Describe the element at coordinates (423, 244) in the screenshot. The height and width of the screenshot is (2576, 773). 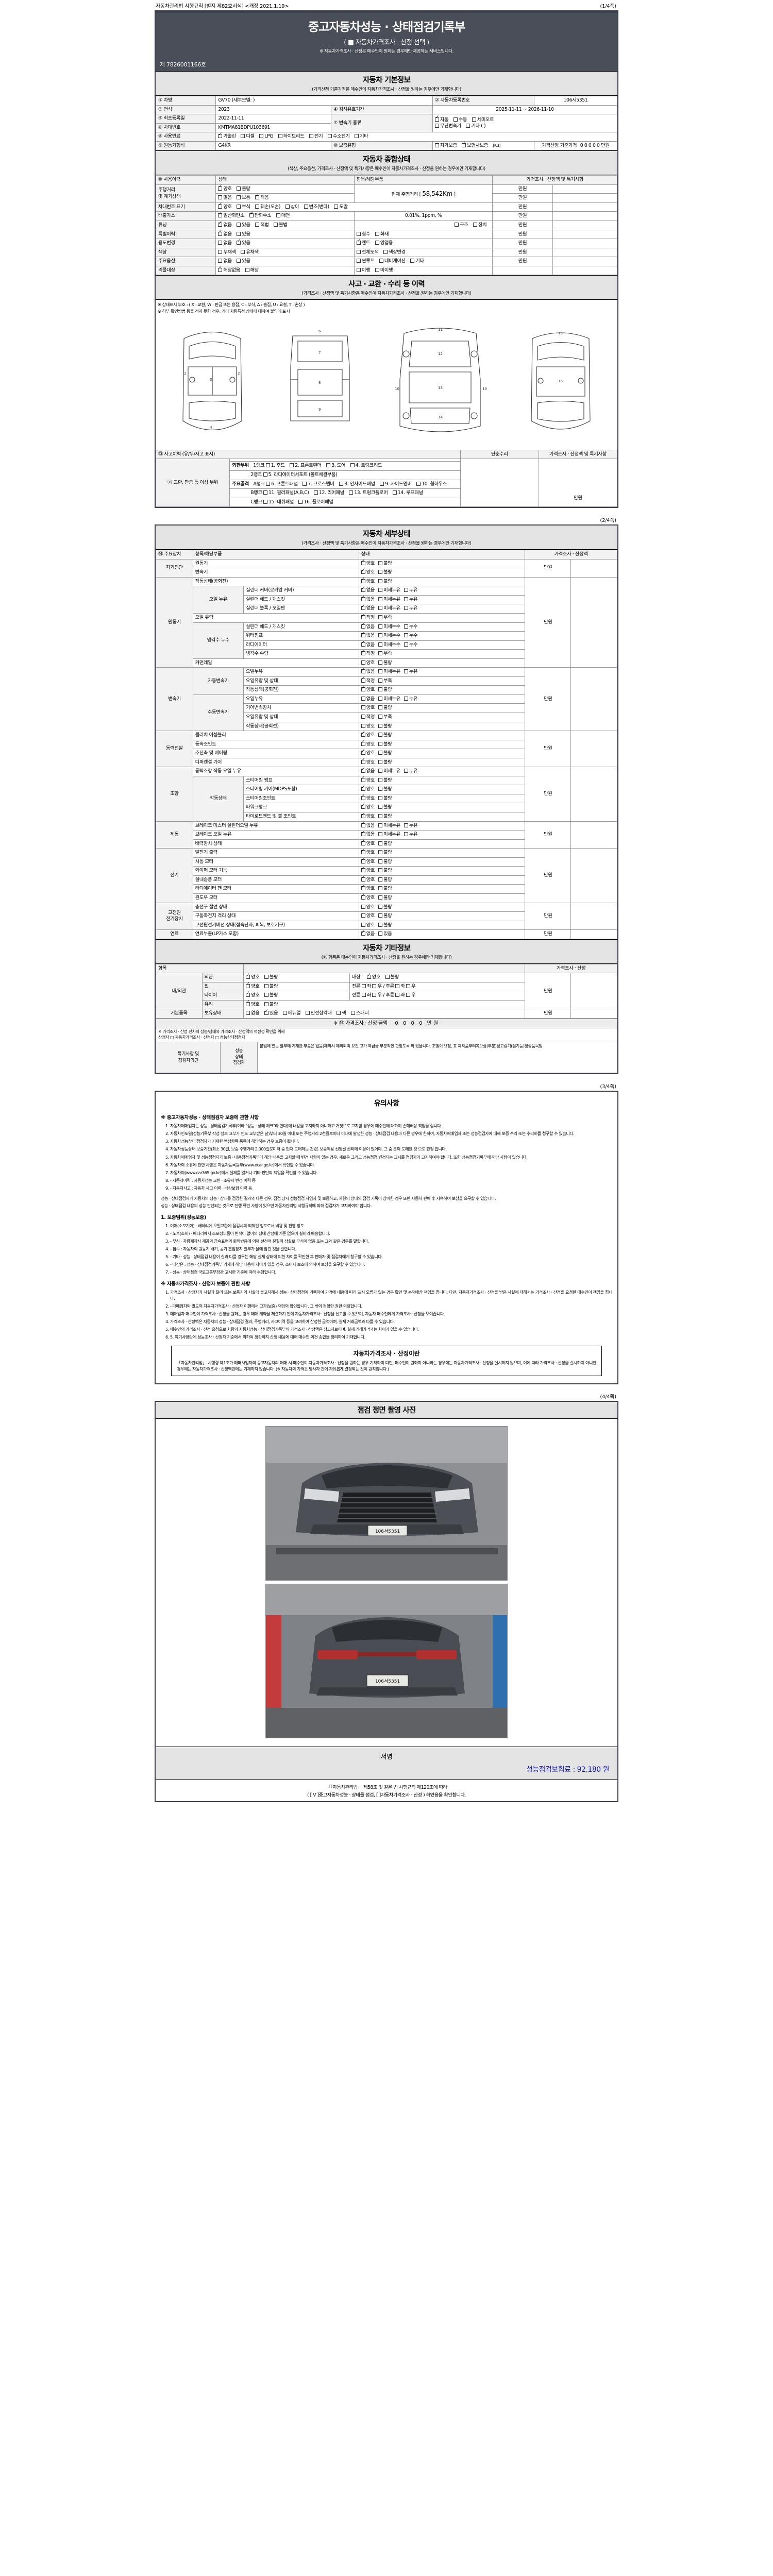
I see `usechange-parts: 렌트 영업용` at that location.